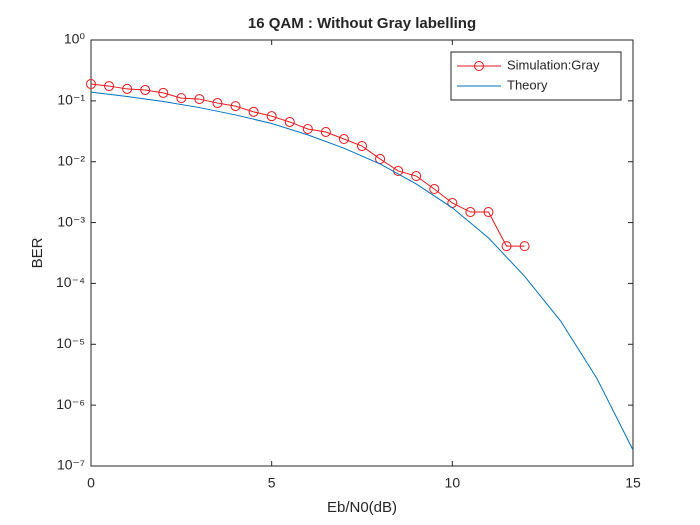 This screenshot has height=525, width=700. I want to click on legend-marker, so click(479, 66).